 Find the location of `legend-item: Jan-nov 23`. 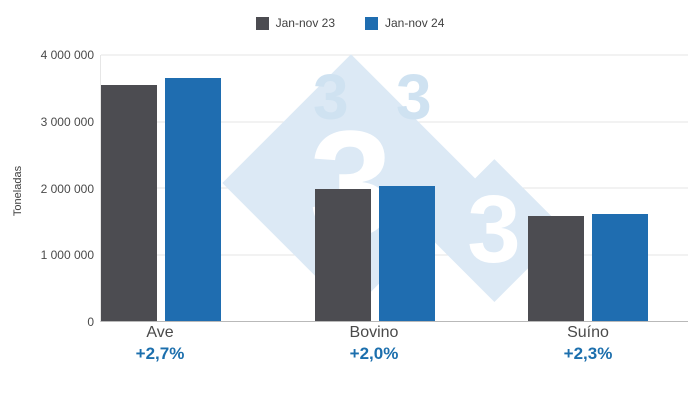

legend-item: Jan-nov 23 is located at coordinates (295, 23).